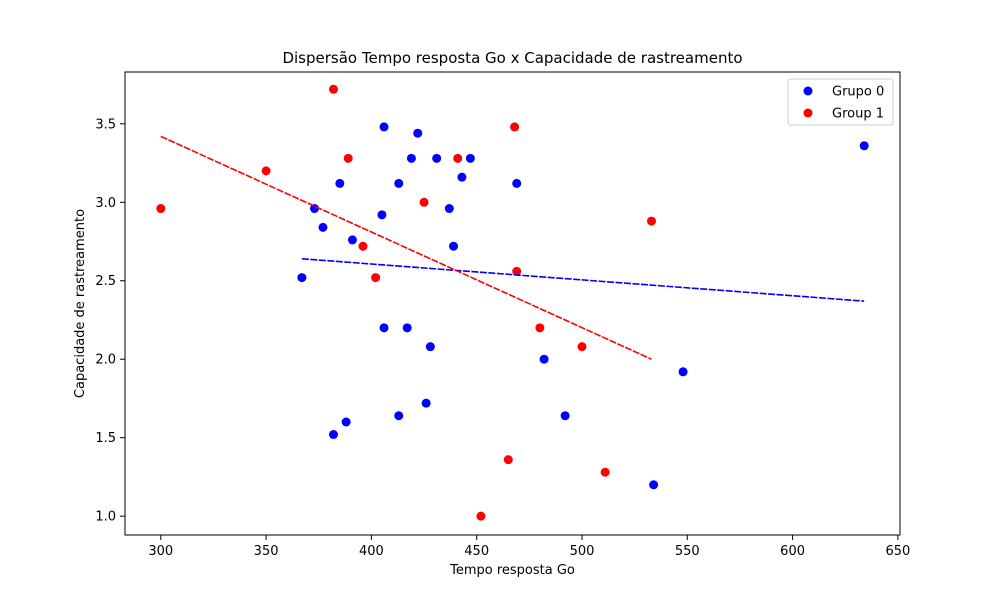 The width and height of the screenshot is (1000, 600). I want to click on y-tick-label: 1.0, so click(105, 517).